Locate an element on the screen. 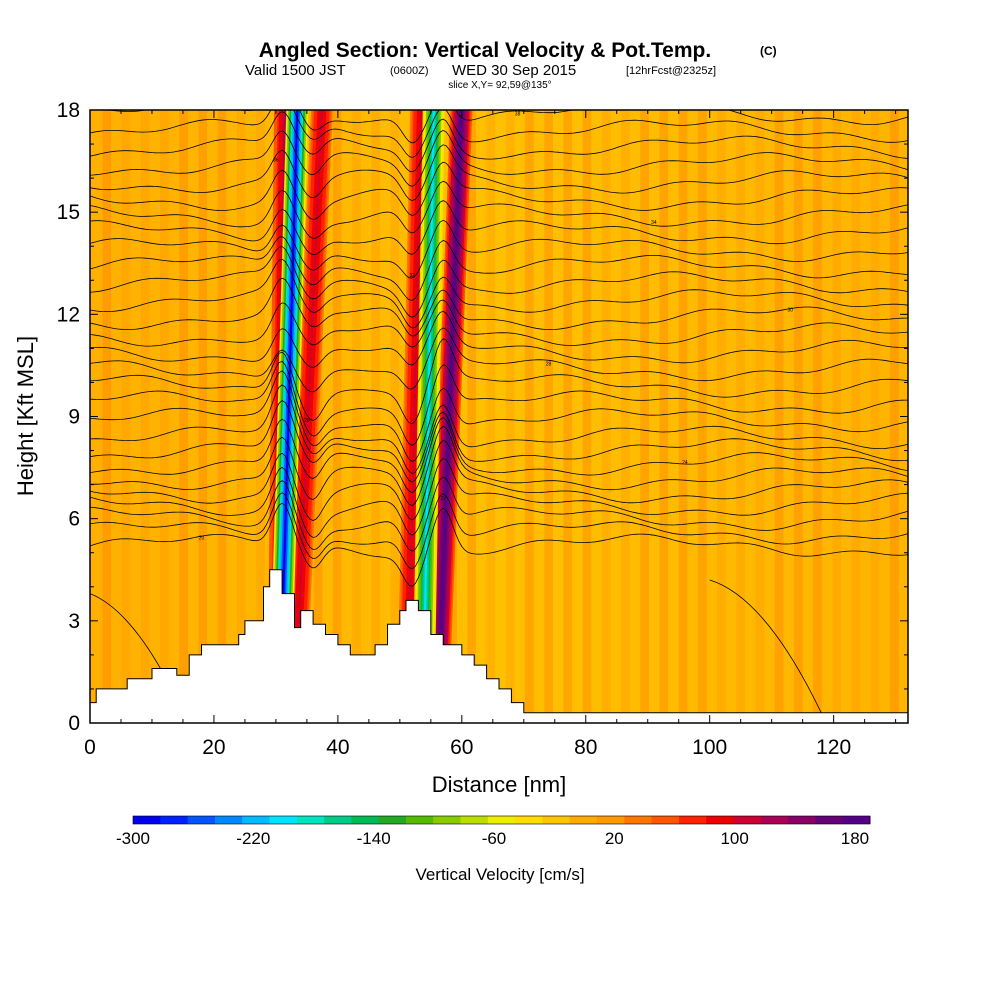 The width and height of the screenshot is (1000, 1000). y-tick-label: 3 is located at coordinates (74, 621).